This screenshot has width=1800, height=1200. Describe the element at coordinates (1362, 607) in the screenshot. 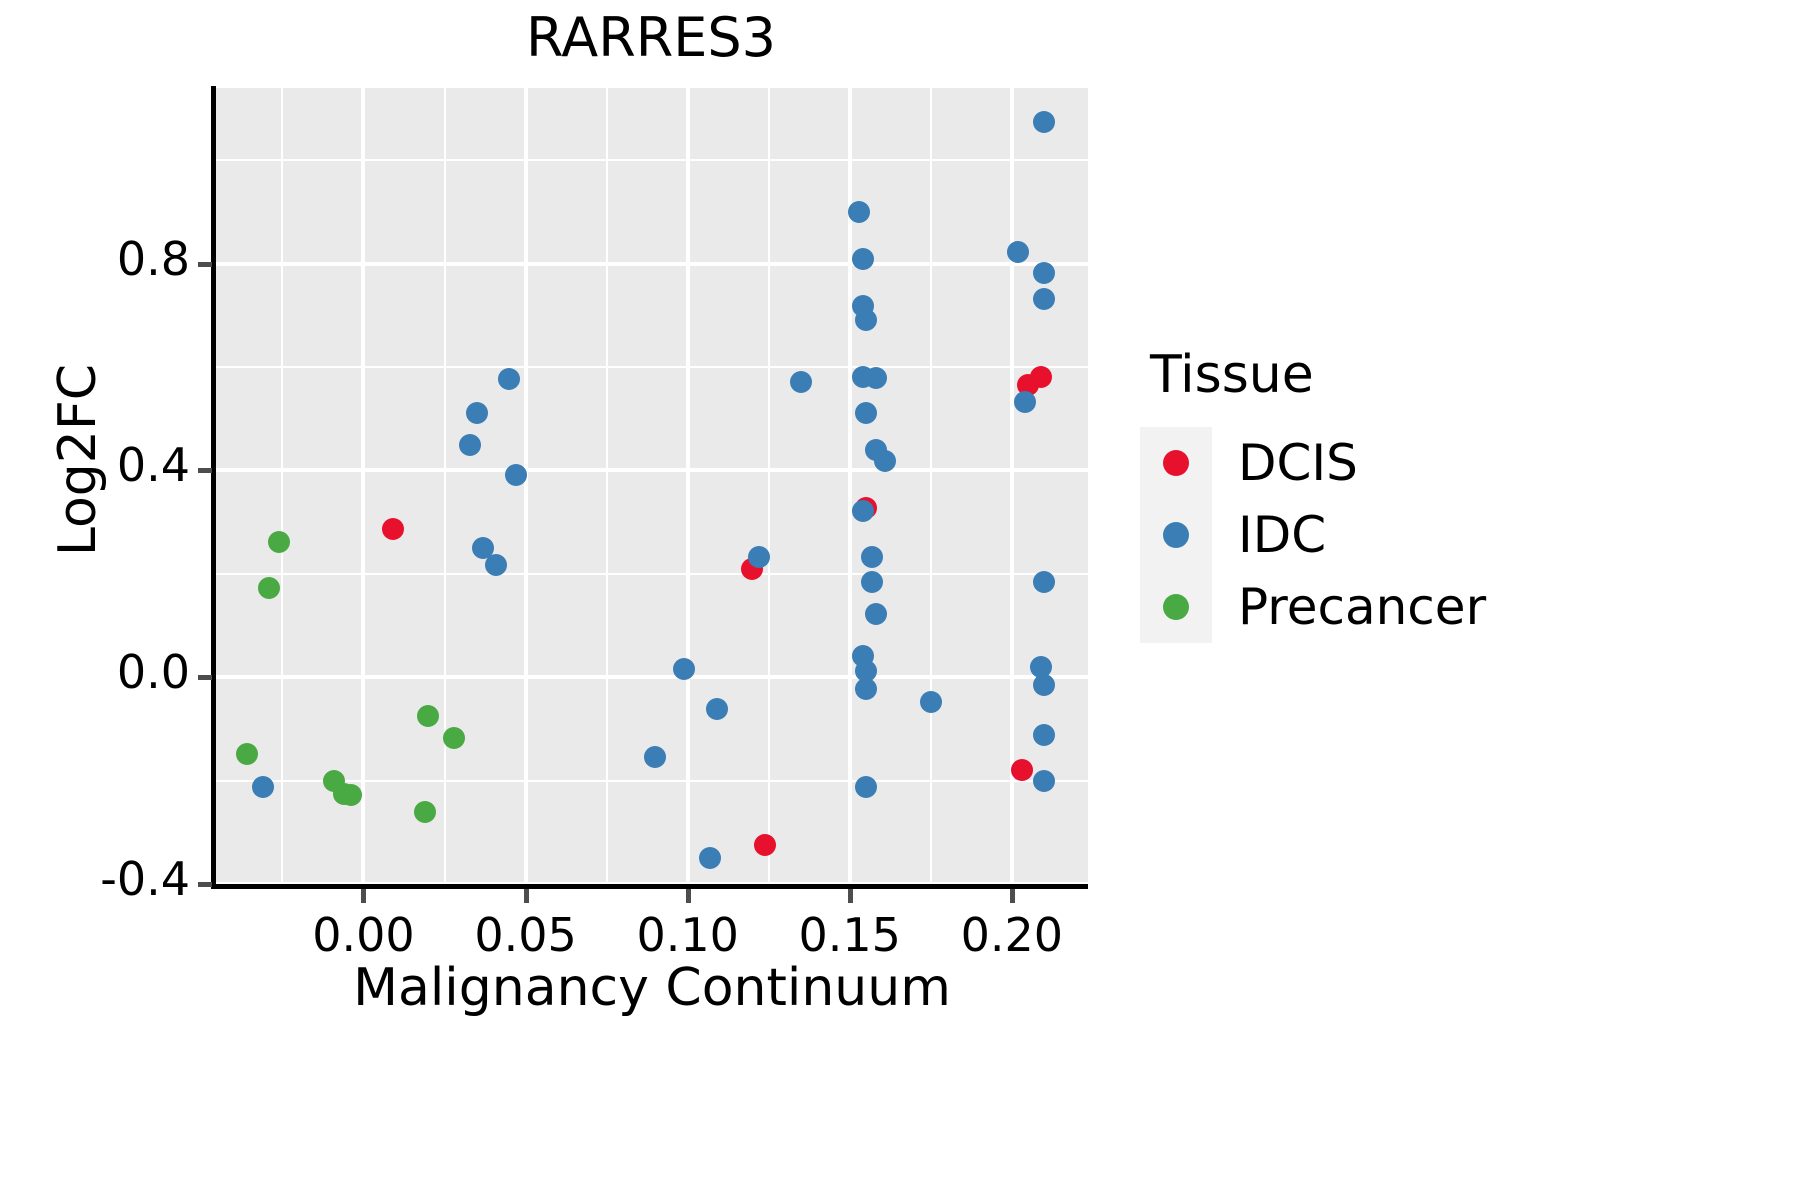

I see `legend-label: Precancer` at that location.